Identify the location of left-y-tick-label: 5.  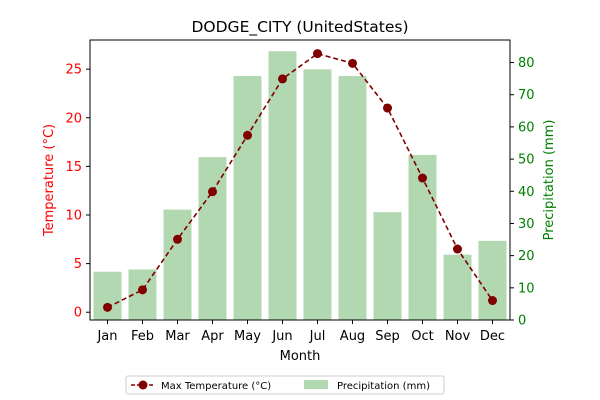
(78, 264).